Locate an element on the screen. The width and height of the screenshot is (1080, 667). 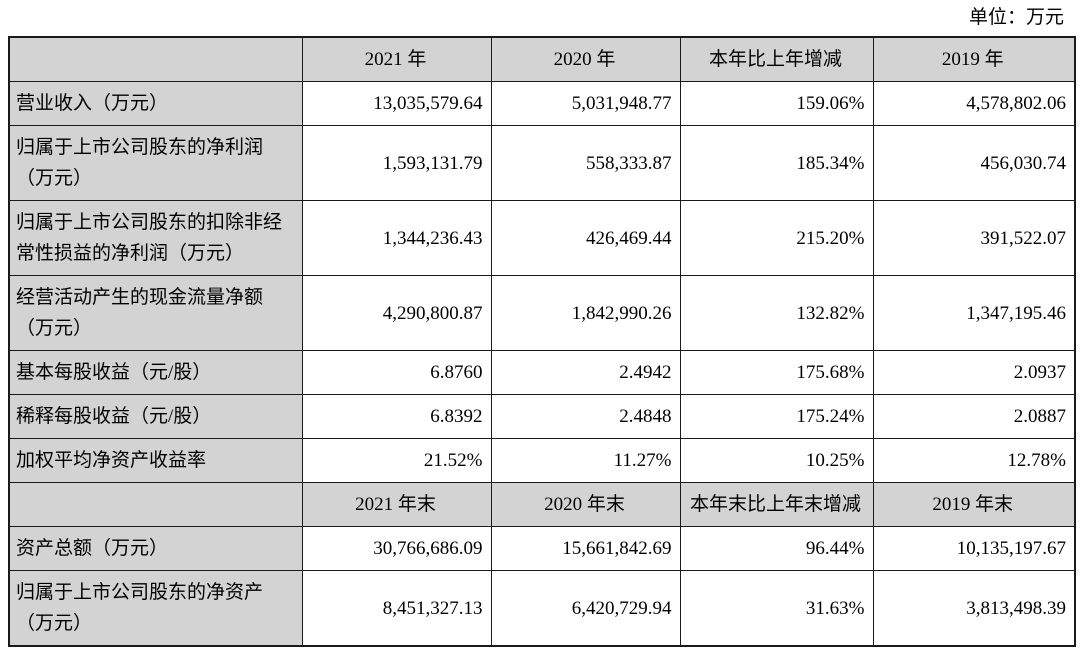
column-header: 2019 年末 is located at coordinates (974, 504).